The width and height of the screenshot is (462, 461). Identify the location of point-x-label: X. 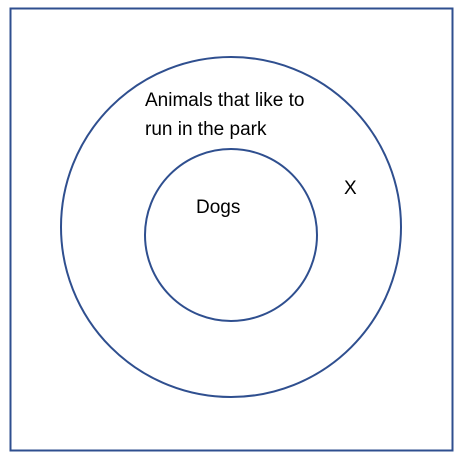
(350, 188).